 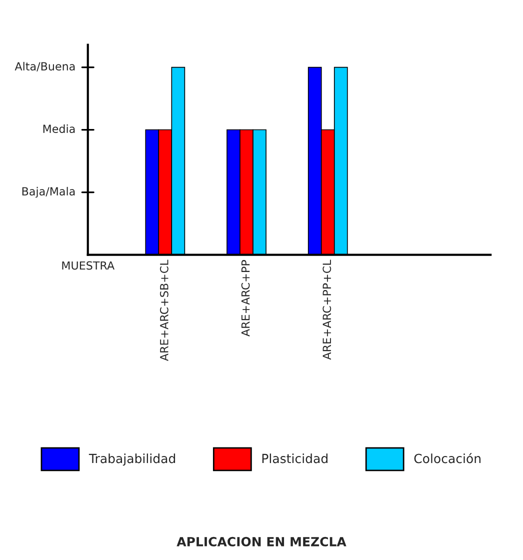 I want to click on text: Baja/Mala, so click(x=48, y=192).